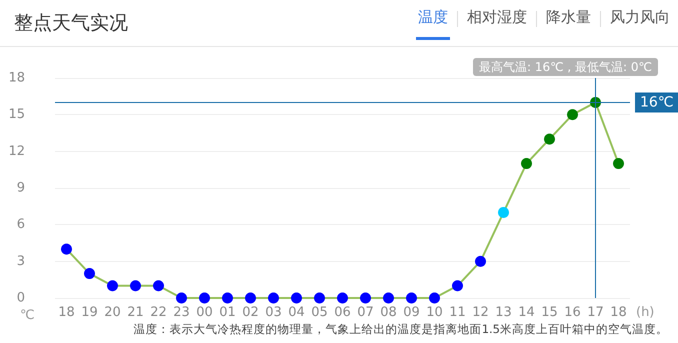 This screenshot has height=343, width=678. What do you see at coordinates (480, 312) in the screenshot?
I see `x-tick-label: 12` at bounding box center [480, 312].